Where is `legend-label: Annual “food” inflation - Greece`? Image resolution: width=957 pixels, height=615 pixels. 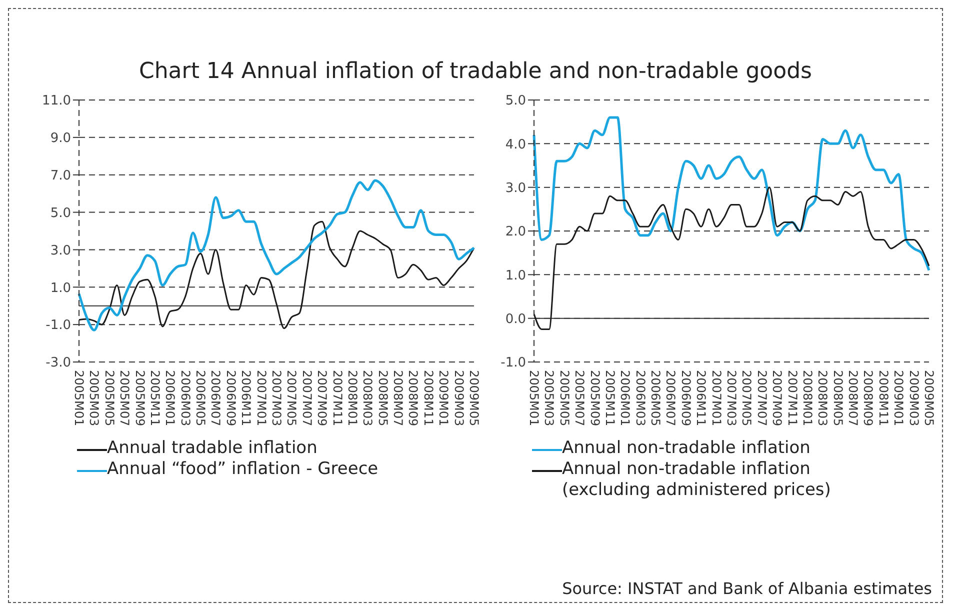
legend-label: Annual “food” inflation - Greece is located at coordinates (242, 469).